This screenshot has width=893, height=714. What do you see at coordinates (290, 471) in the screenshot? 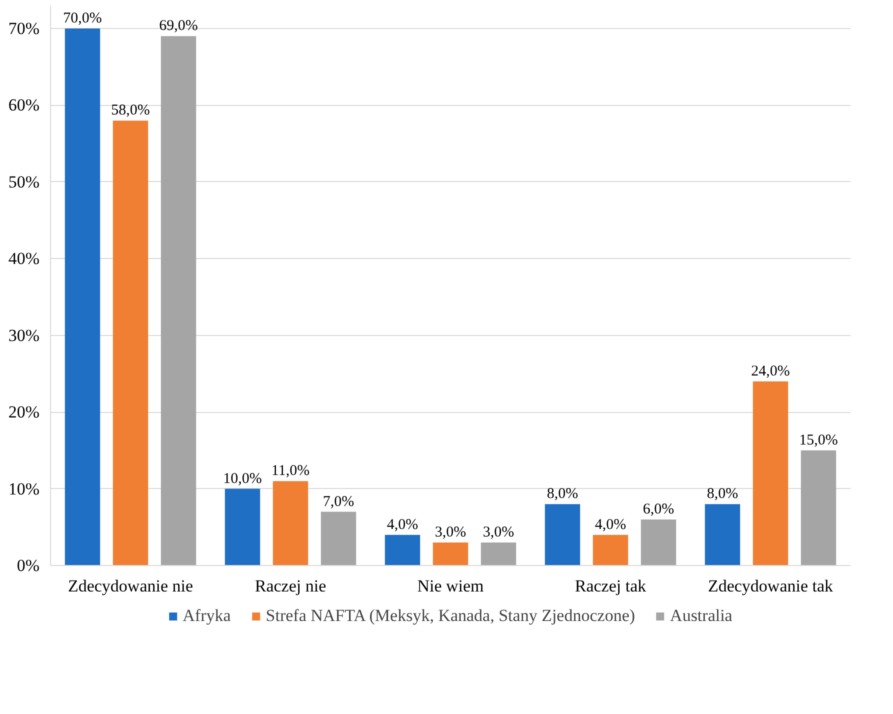
I see `data-label: 11,0%` at bounding box center [290, 471].